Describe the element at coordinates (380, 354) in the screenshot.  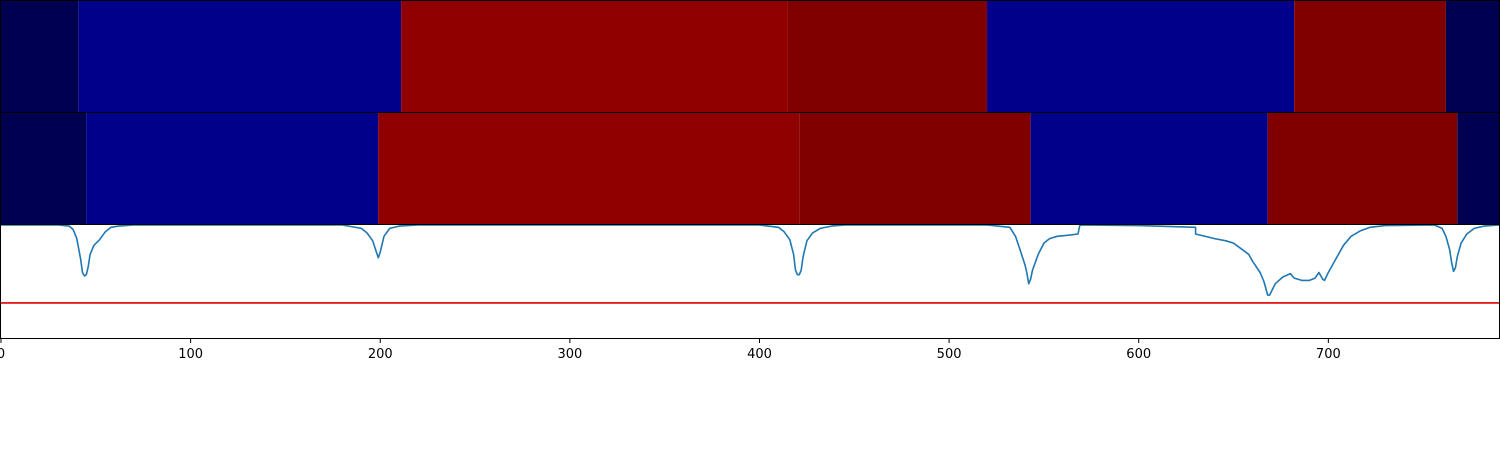
I see `x-tick-label: 200` at that location.